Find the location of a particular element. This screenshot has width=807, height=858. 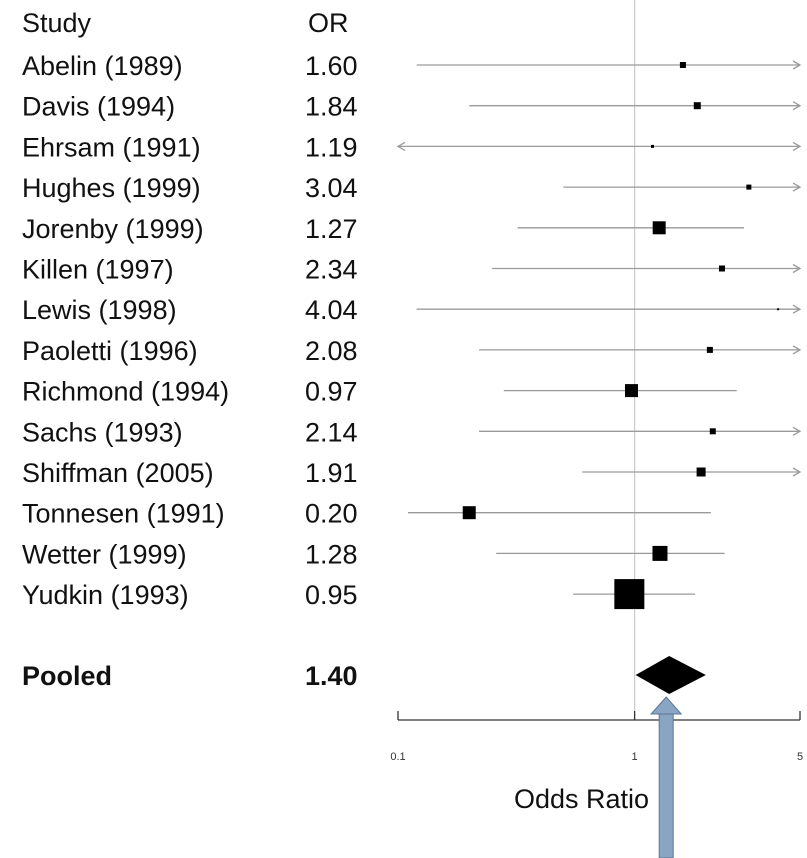

study-label: Wetter (1999) is located at coordinates (104, 554).